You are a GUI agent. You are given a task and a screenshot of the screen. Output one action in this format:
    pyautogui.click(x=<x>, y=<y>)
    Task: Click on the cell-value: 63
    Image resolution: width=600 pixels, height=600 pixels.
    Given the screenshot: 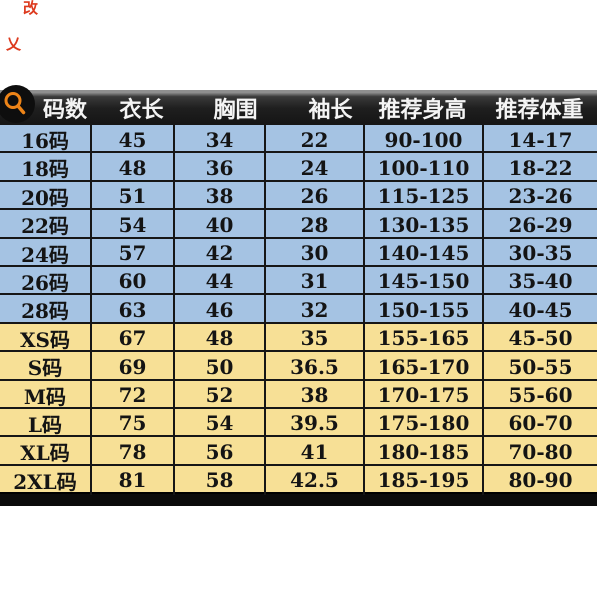 What is the action you would take?
    pyautogui.click(x=131, y=310)
    